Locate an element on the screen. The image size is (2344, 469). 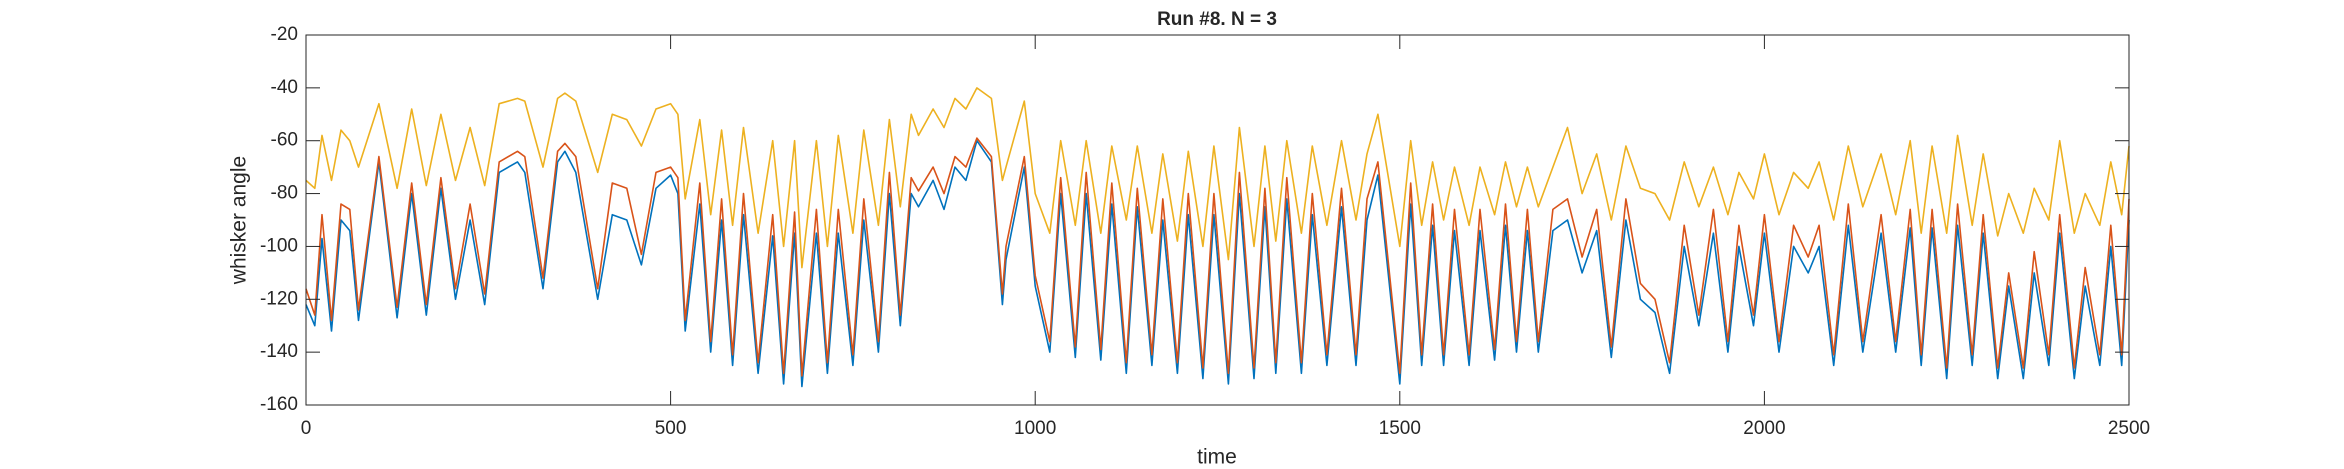
y-tick-label: -120 is located at coordinates (279, 298).